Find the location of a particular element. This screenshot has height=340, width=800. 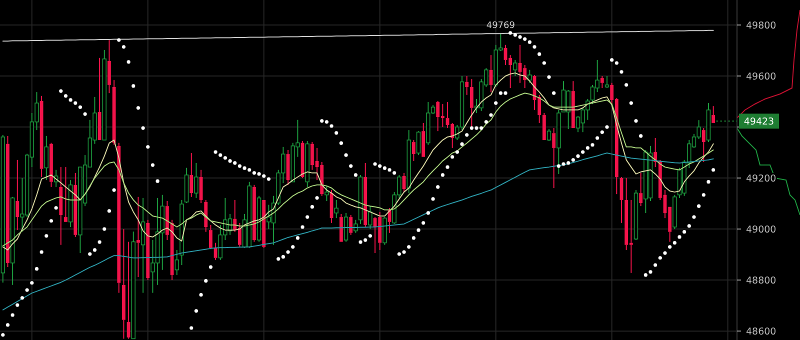

y-tick-label: 49200 is located at coordinates (761, 178).